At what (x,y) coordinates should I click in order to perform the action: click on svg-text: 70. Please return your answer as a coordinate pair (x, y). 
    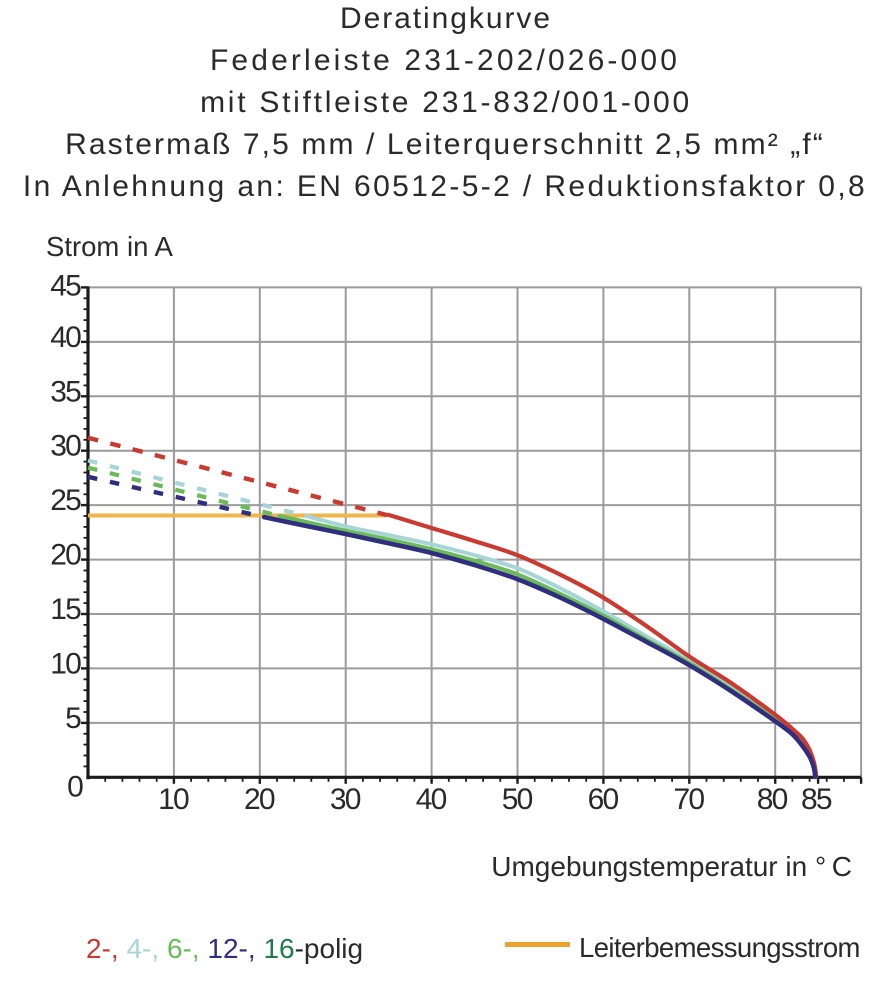
    Looking at the image, I should click on (689, 799).